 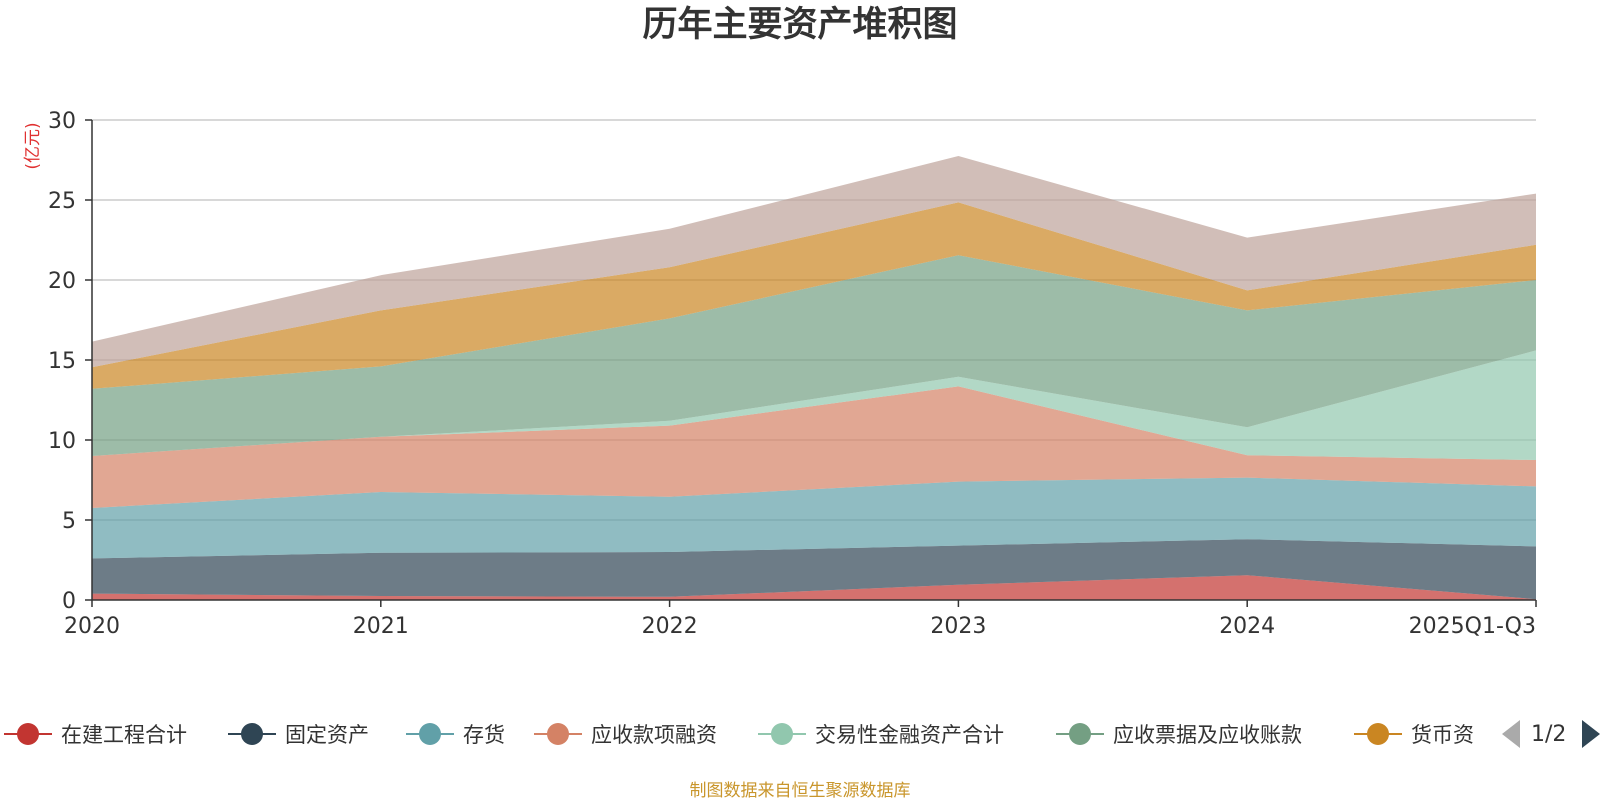 What do you see at coordinates (654, 735) in the screenshot?
I see `legend-label: 应收款项融资` at bounding box center [654, 735].